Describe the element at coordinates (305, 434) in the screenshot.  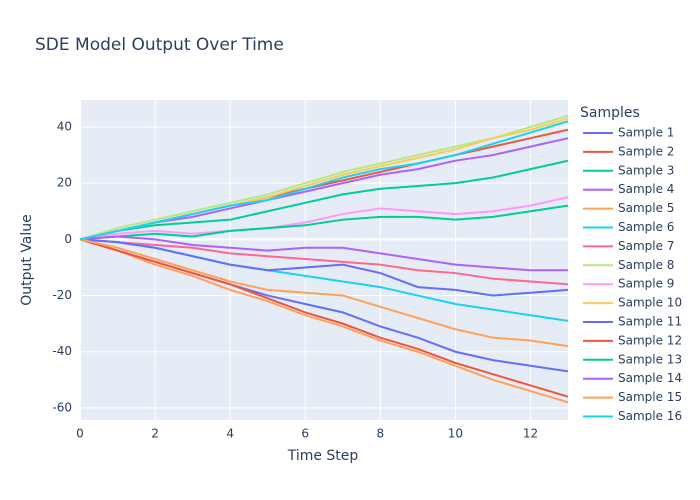
I see `x-tick-label: 6` at that location.